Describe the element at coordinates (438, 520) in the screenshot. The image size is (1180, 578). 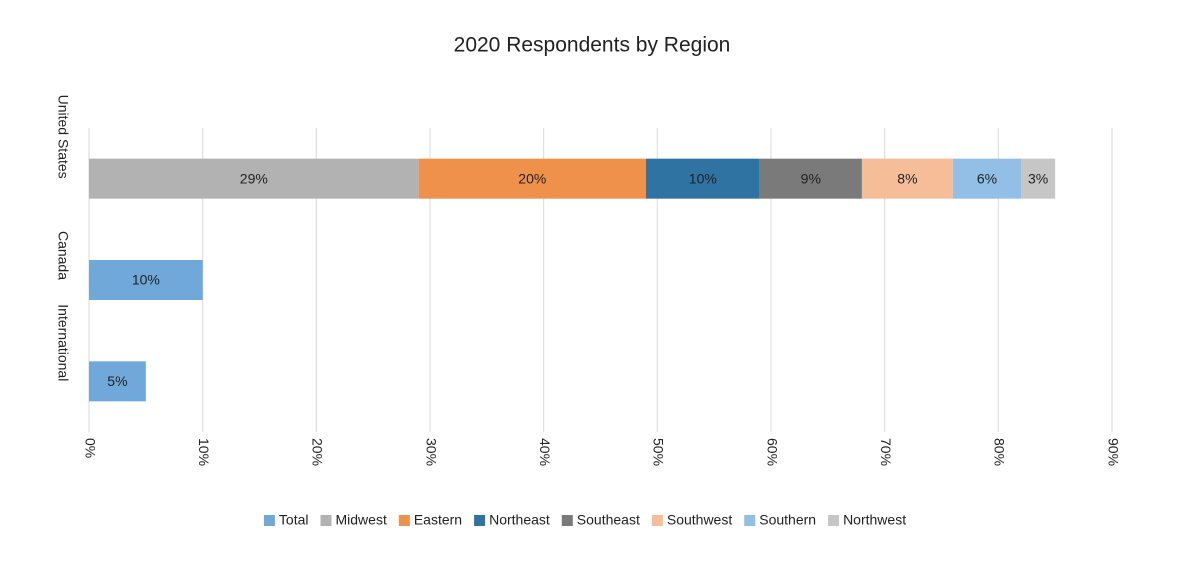
I see `legend-label: Eastern` at that location.